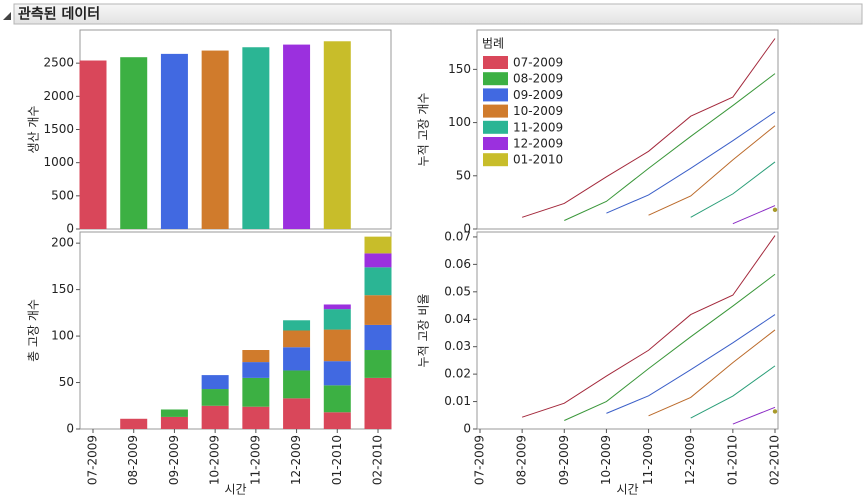  What do you see at coordinates (457, 291) in the screenshot?
I see `y-tick-label: 0.05` at bounding box center [457, 291].